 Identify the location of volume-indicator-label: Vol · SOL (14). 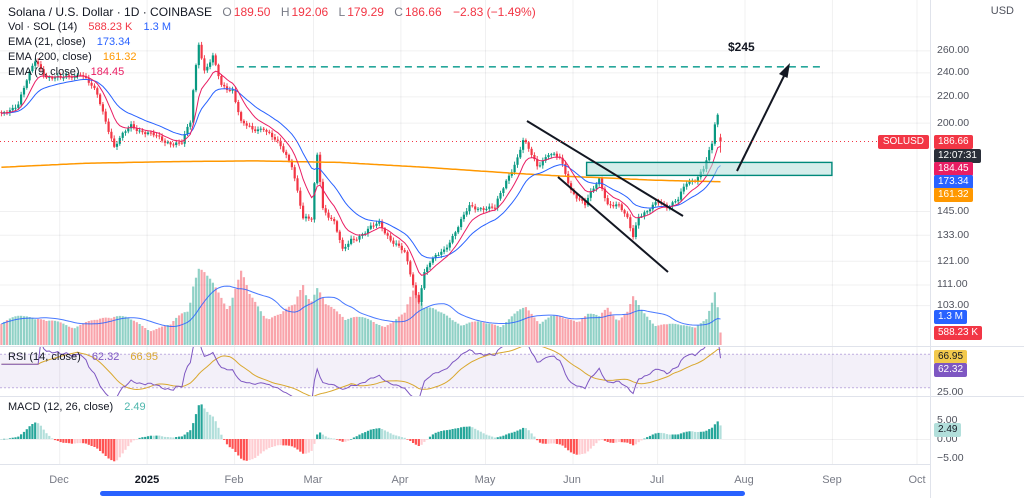
(43, 27).